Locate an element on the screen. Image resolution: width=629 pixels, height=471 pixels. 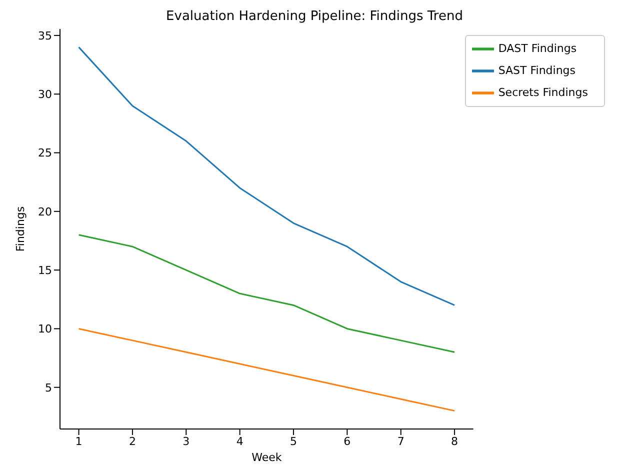
legend-label: Secrets Findings is located at coordinates (543, 93).